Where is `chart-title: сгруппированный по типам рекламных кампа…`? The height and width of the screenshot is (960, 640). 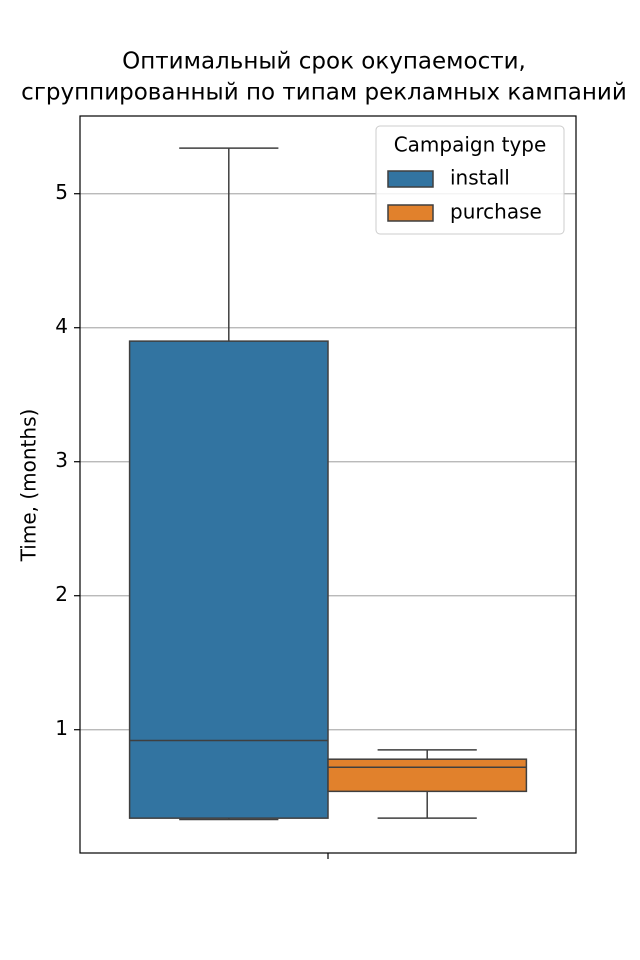
chart-title: сгруппированный по типам рекламных кампа… is located at coordinates (324, 93).